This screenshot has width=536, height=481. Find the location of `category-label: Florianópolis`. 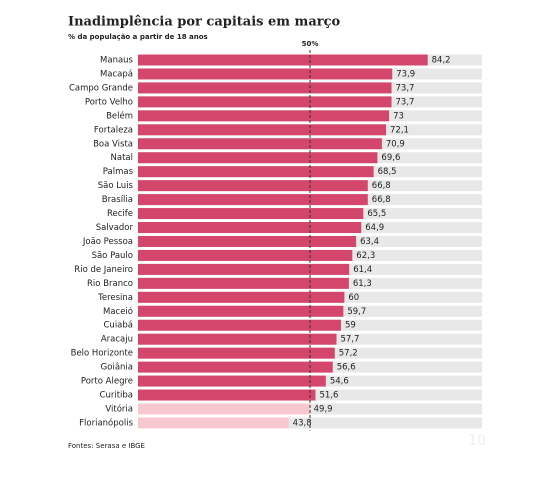

category-label: Florianópolis is located at coordinates (106, 422).